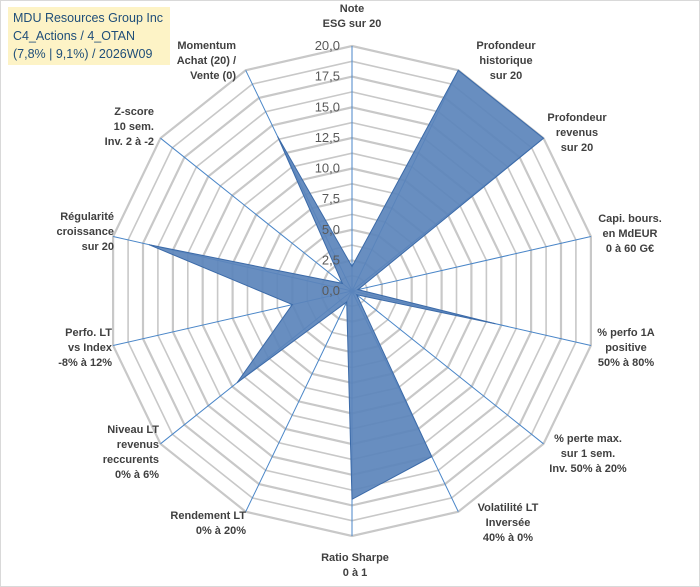 This screenshot has width=700, height=587. What do you see at coordinates (327, 76) in the screenshot?
I see `tick-label: 17,5` at bounding box center [327, 76].